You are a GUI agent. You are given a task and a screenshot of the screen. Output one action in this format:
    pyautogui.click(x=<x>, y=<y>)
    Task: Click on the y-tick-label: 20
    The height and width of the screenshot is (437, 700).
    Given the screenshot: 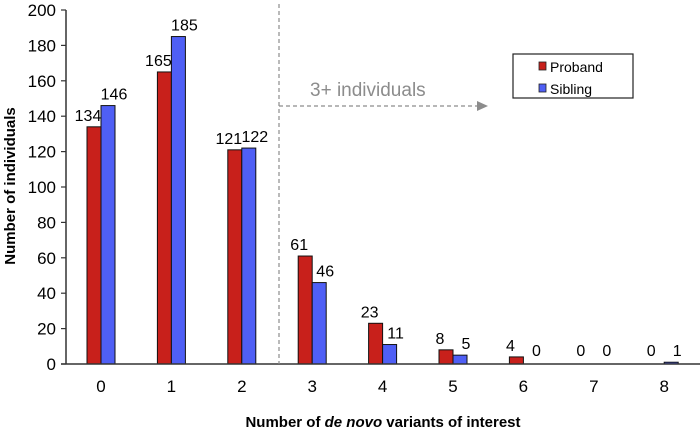 What is the action you would take?
    pyautogui.click(x=46, y=329)
    